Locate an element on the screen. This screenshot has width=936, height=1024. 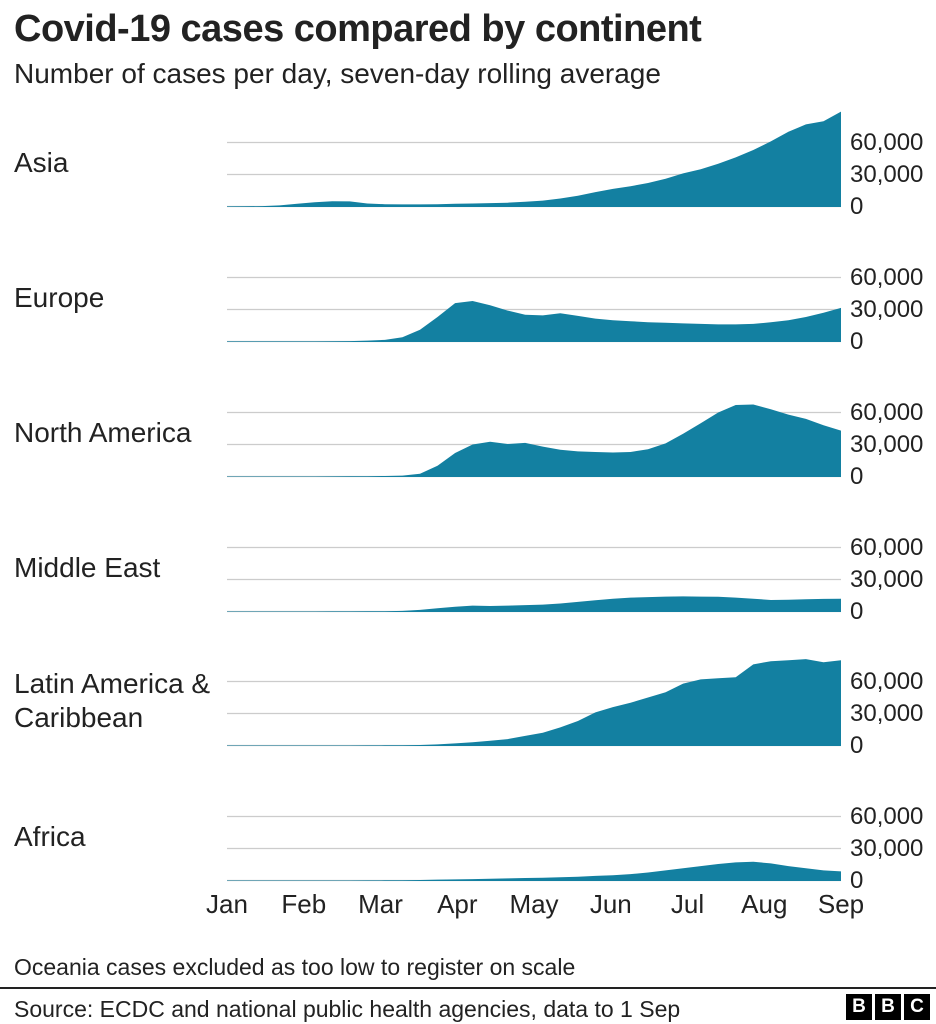
y-tick-label-asia-0: 0 is located at coordinates (857, 206).